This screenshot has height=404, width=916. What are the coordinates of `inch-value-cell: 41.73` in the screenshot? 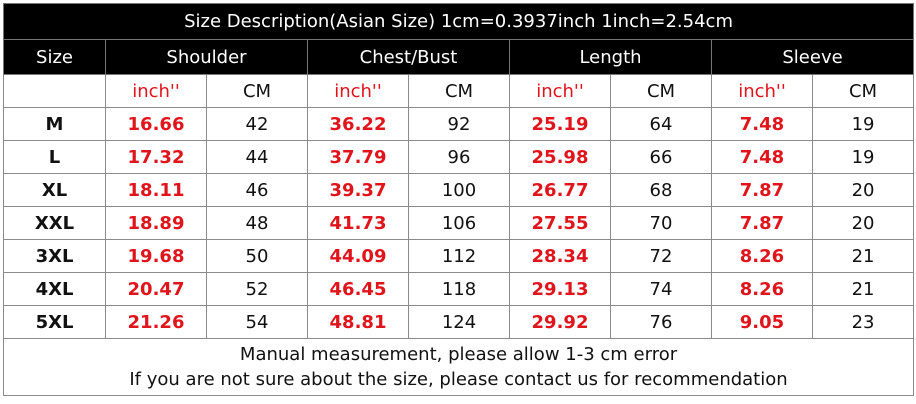 It's located at (358, 223).